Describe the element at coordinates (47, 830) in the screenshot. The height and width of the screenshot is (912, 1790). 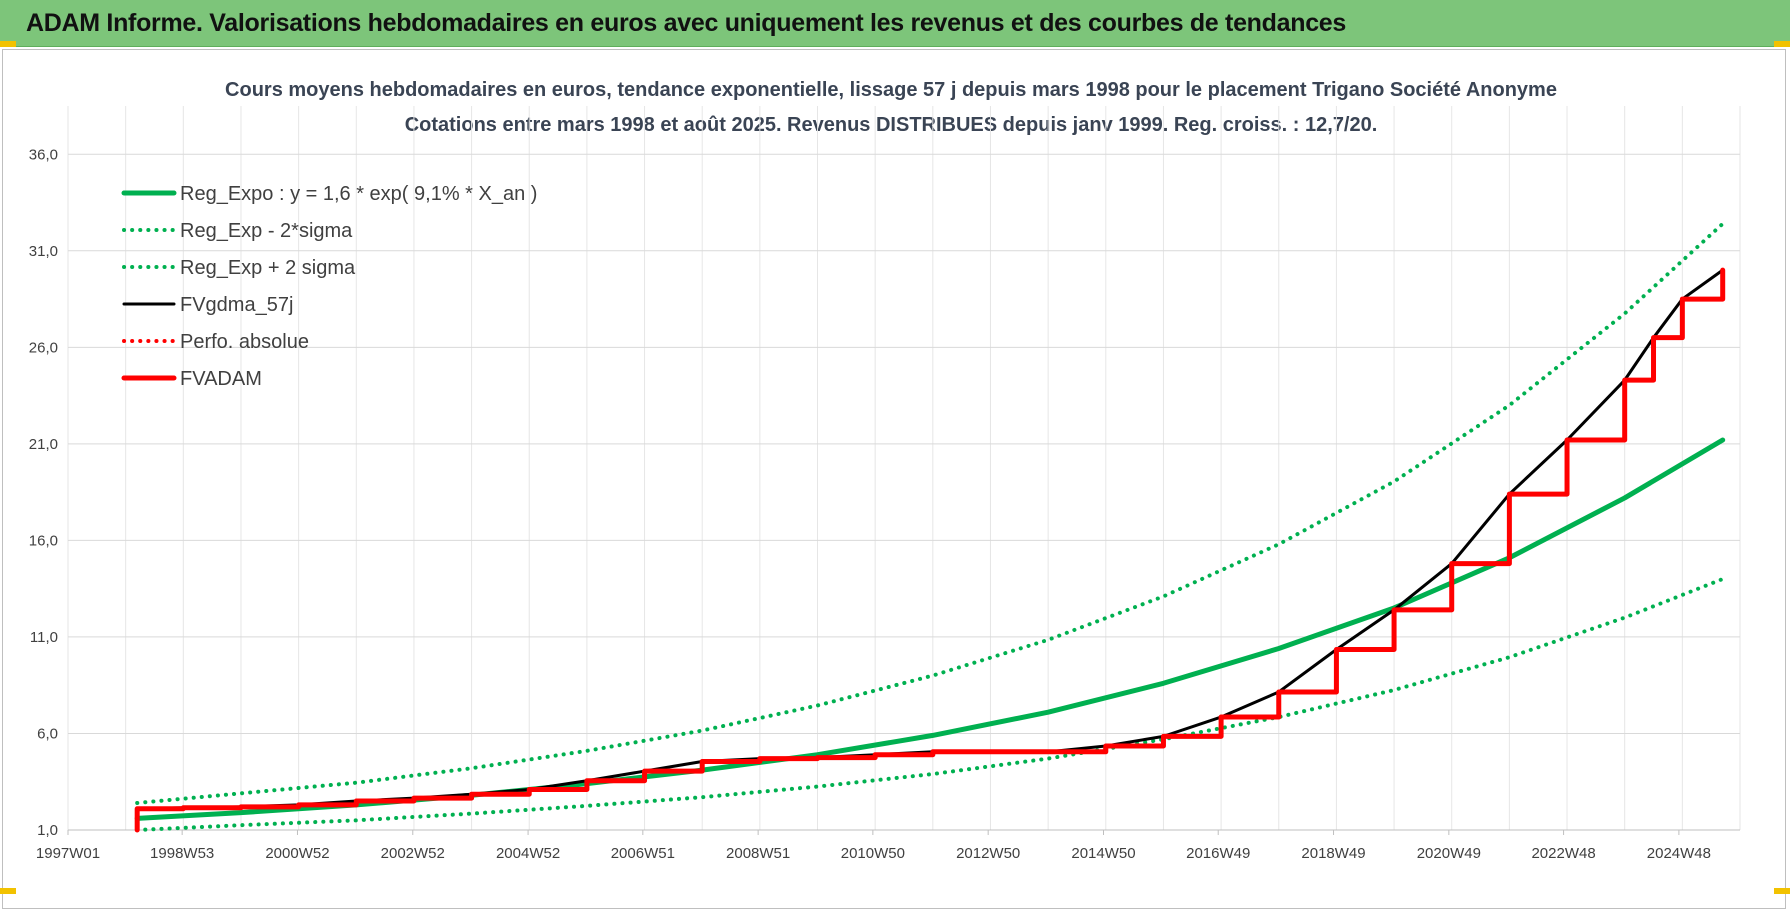
I see `y-tick-label: 1,0` at that location.